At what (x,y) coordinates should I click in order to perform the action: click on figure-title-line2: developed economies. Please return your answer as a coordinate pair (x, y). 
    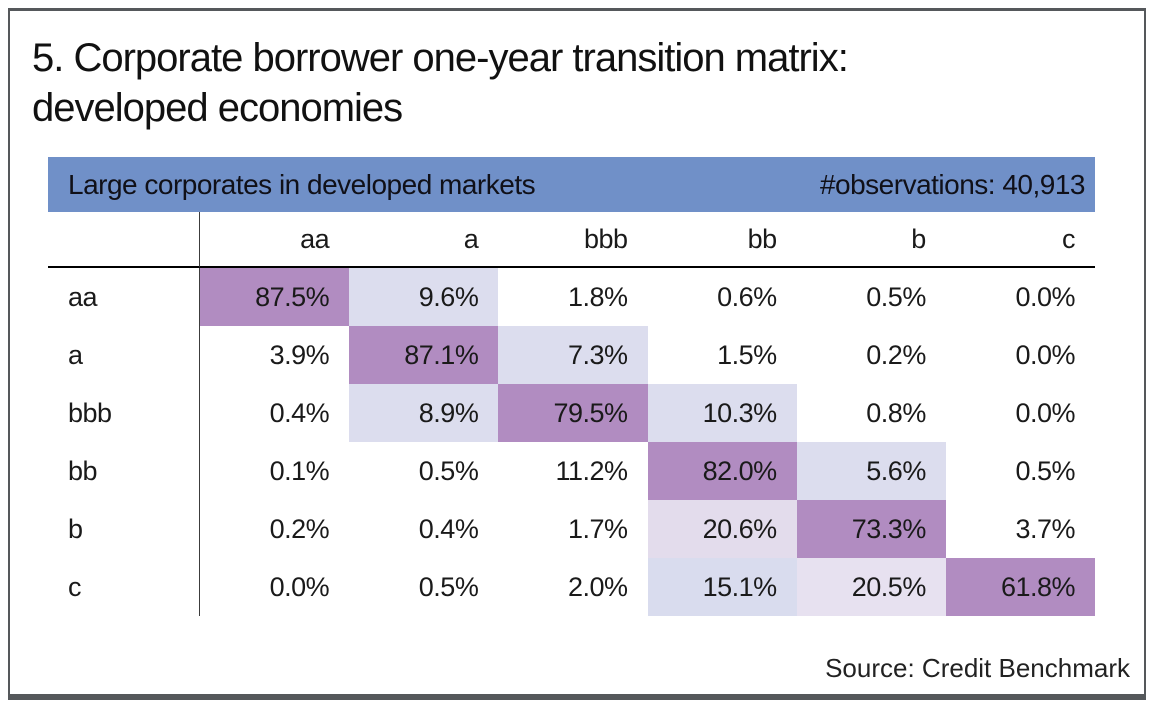
    Looking at the image, I should click on (217, 108).